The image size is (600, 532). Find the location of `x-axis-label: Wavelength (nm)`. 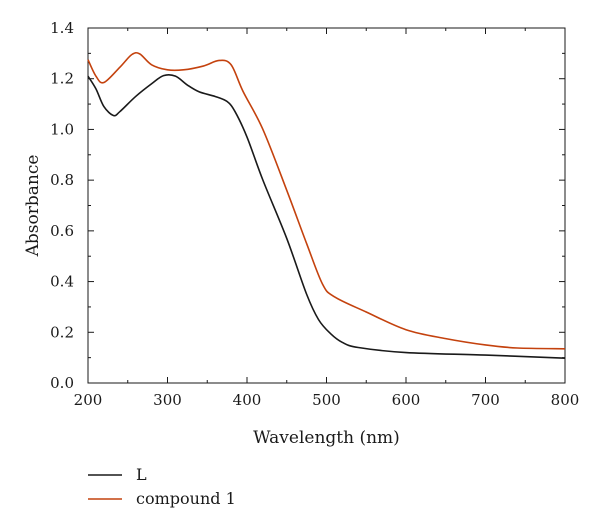

x-axis-label: Wavelength (nm) is located at coordinates (326, 438).